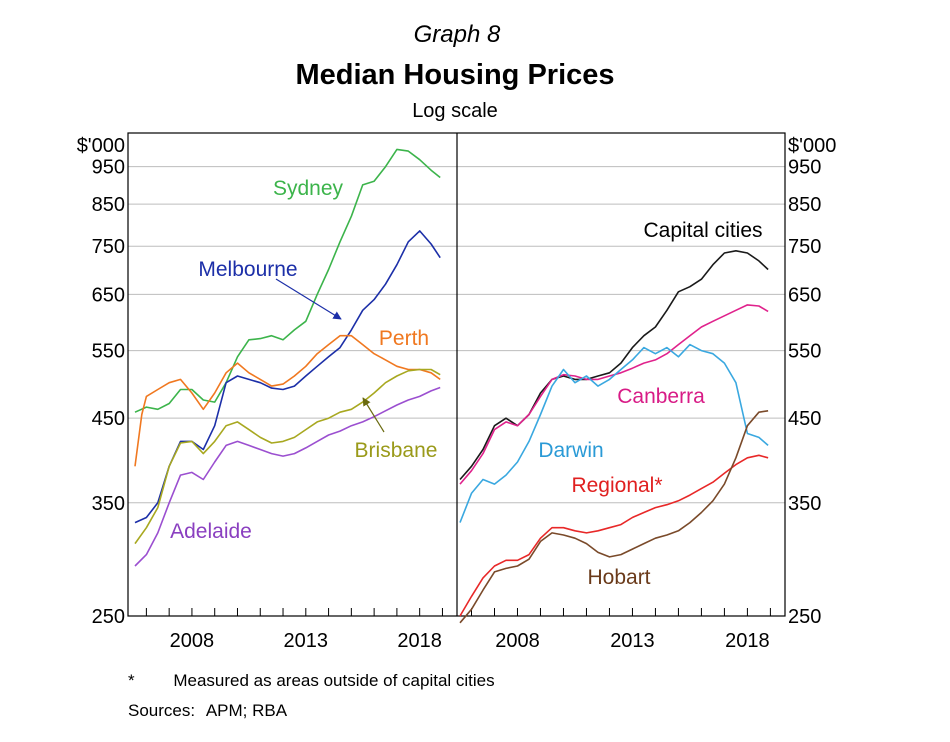 The image size is (950, 742). I want to click on y-tick-right-750: 750, so click(804, 247).